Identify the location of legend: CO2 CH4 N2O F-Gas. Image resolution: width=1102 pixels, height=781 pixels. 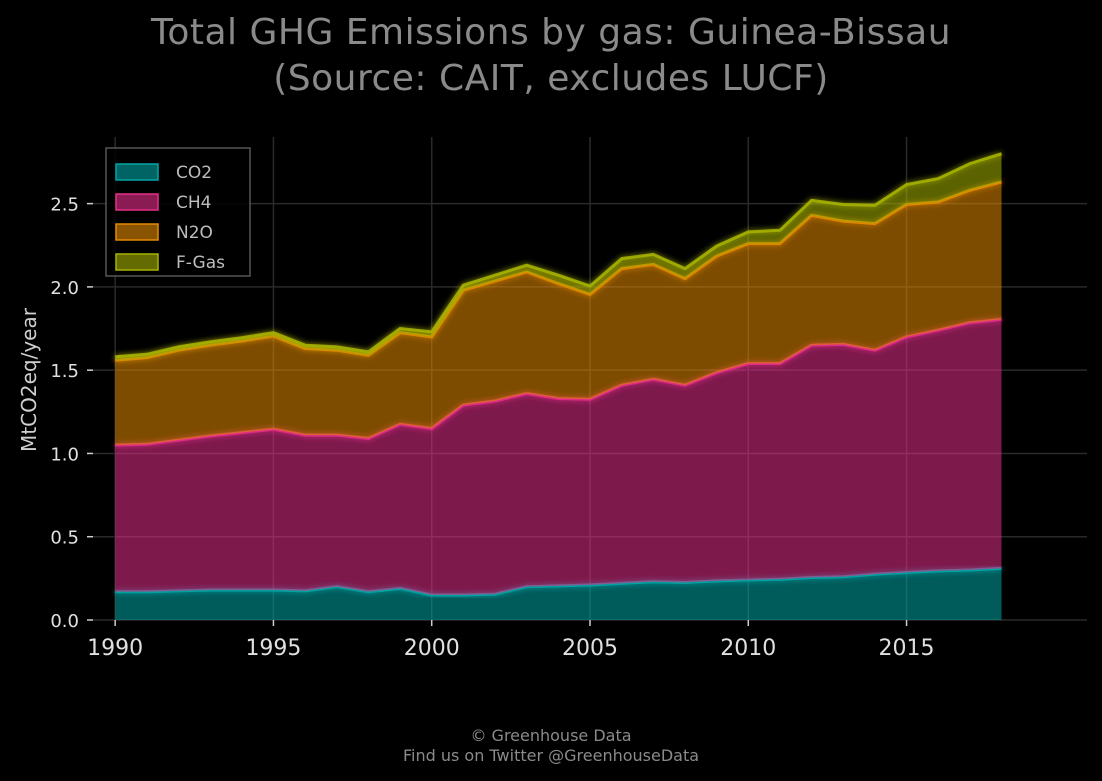
(178, 212).